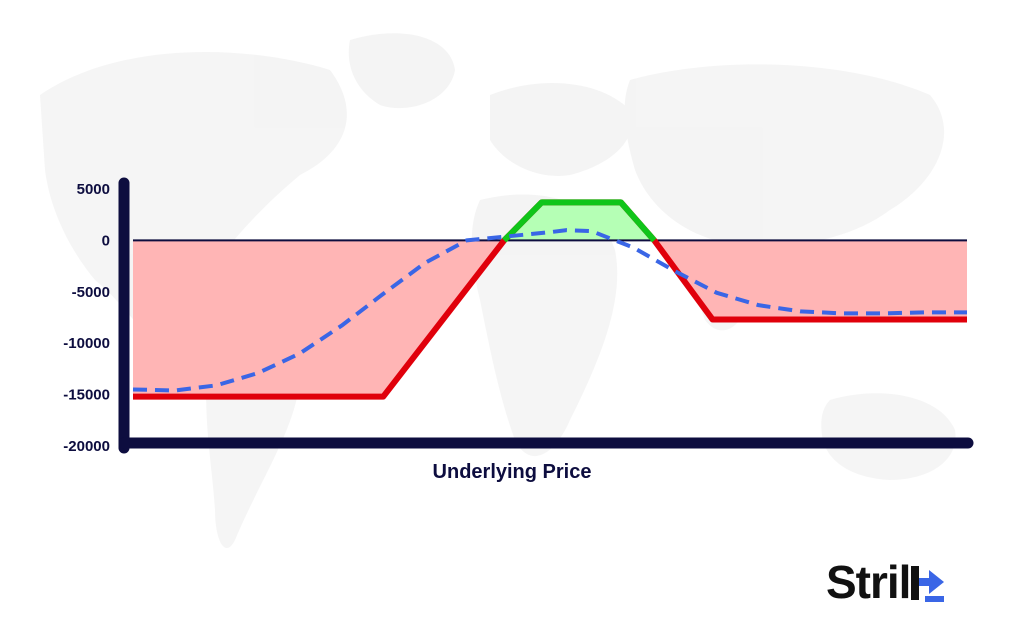 The image size is (1024, 640). I want to click on y-tick-label: -20000, so click(86, 446).